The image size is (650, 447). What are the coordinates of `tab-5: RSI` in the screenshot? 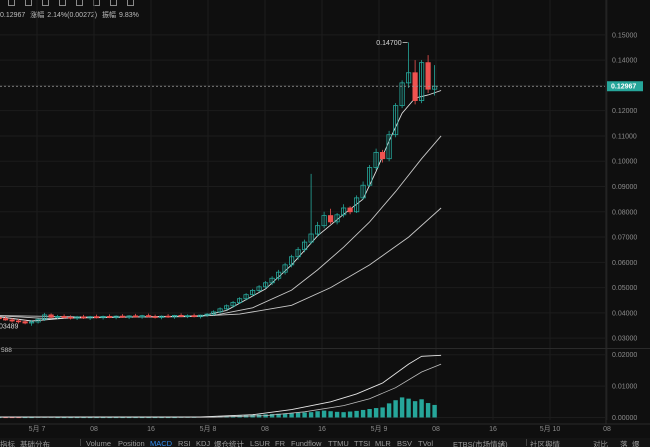 It's located at (184, 443).